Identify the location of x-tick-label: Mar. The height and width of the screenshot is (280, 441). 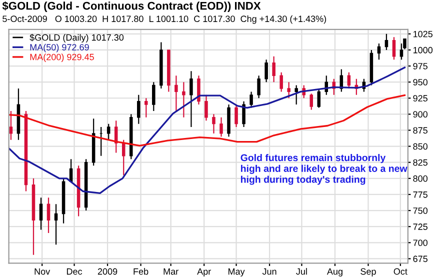
(171, 271).